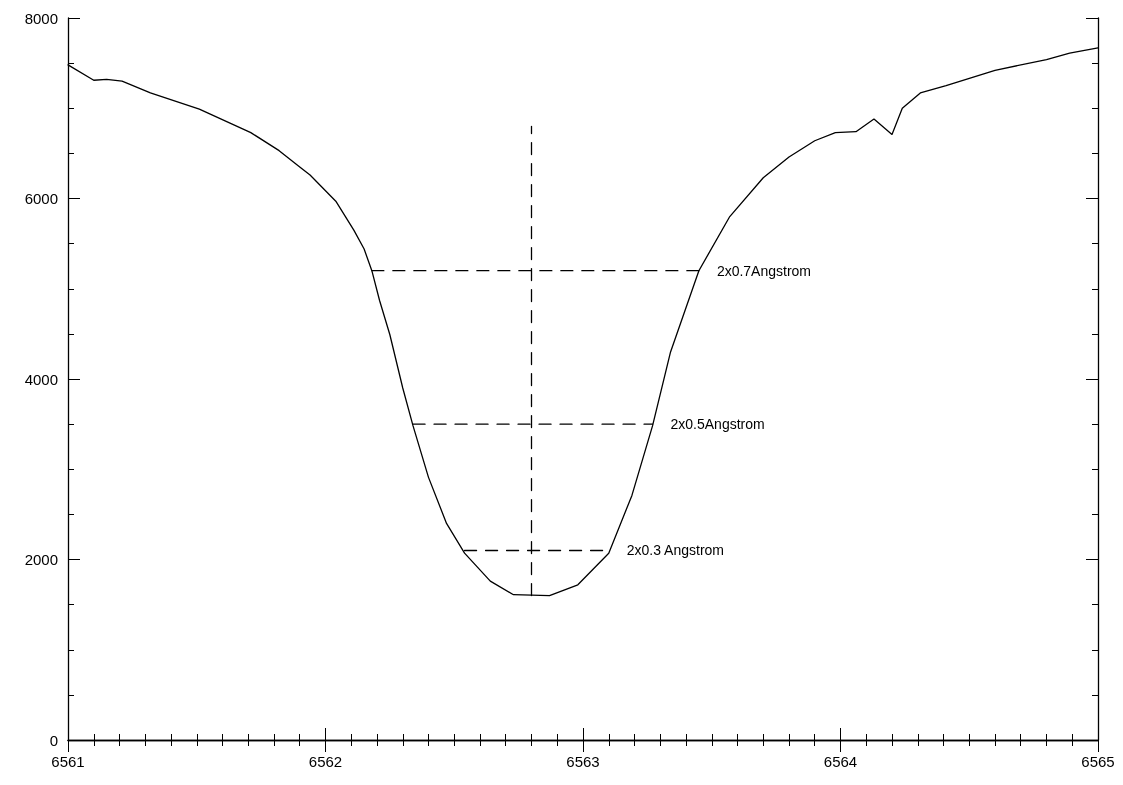 The height and width of the screenshot is (785, 1123). I want to click on y-tick-label: 2000, so click(41, 559).